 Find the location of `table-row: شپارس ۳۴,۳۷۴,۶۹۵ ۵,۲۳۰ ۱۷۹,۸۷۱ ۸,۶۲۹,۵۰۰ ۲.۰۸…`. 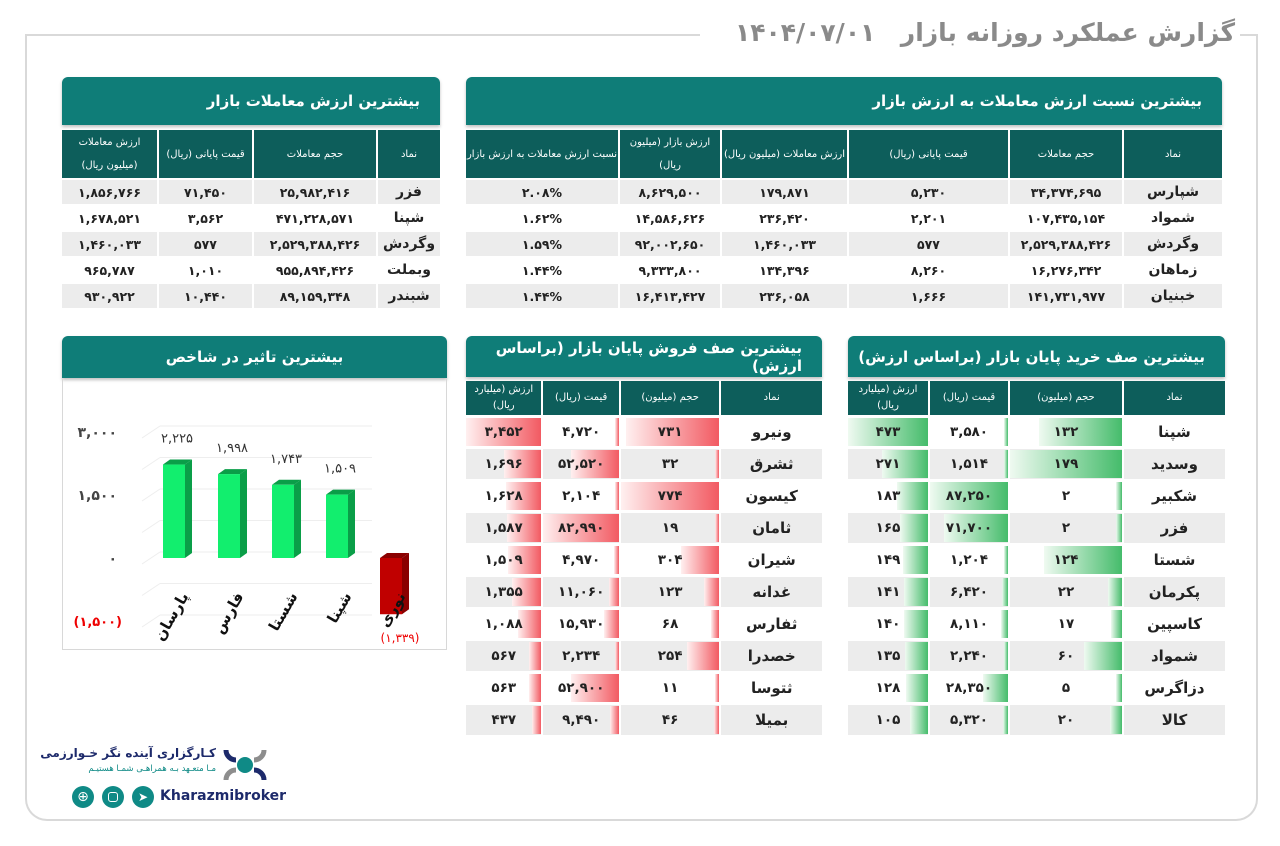

table-row: شپارس ۳۴,۳۷۴,۶۹۵ ۵,۲۳۰ ۱۷۹,۸۷۱ ۸,۶۲۹,۵۰۰ ۲.۰۸… is located at coordinates (844, 192).